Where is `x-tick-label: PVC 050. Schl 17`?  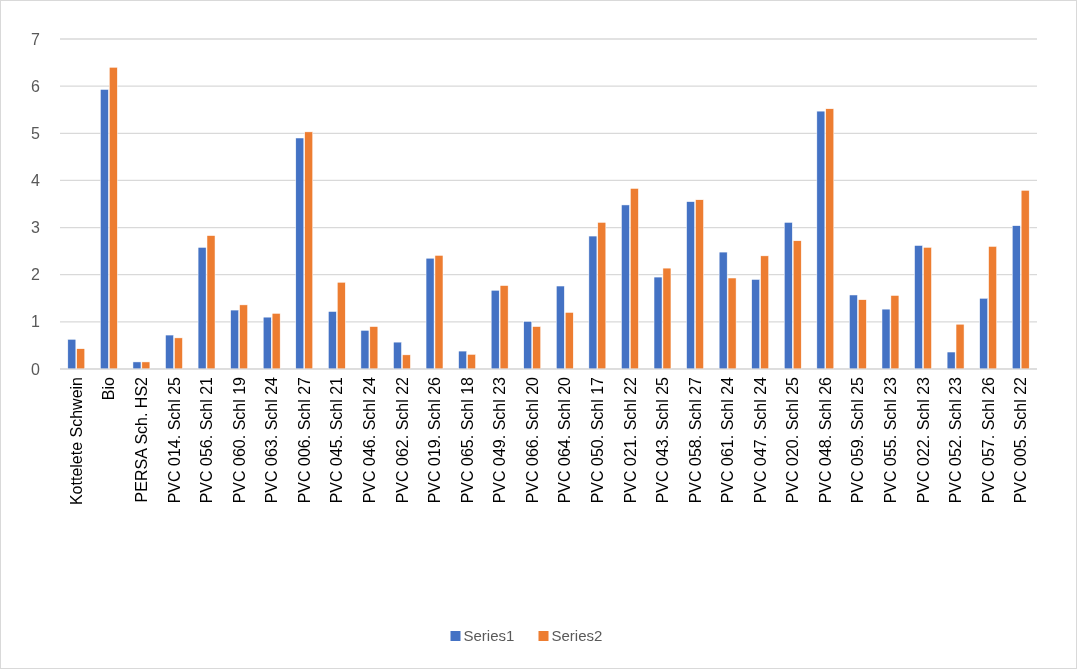 x-tick-label: PVC 050. Schl 17 is located at coordinates (597, 440).